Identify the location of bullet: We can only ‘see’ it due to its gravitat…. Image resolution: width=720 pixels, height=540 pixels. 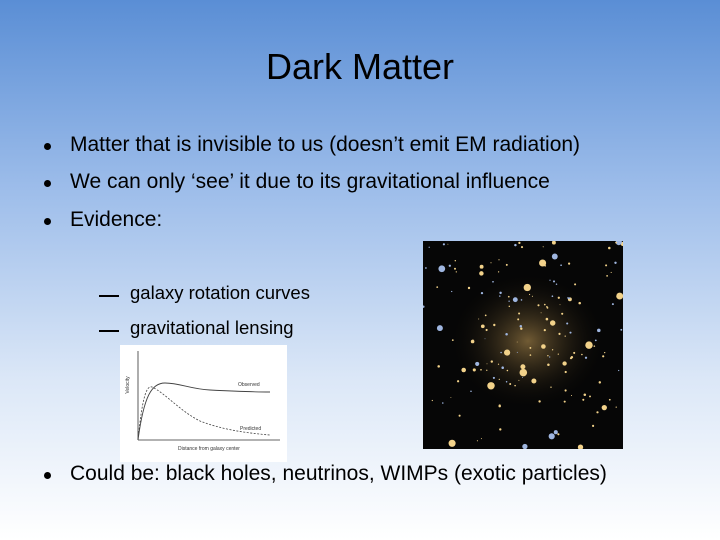
(310, 181).